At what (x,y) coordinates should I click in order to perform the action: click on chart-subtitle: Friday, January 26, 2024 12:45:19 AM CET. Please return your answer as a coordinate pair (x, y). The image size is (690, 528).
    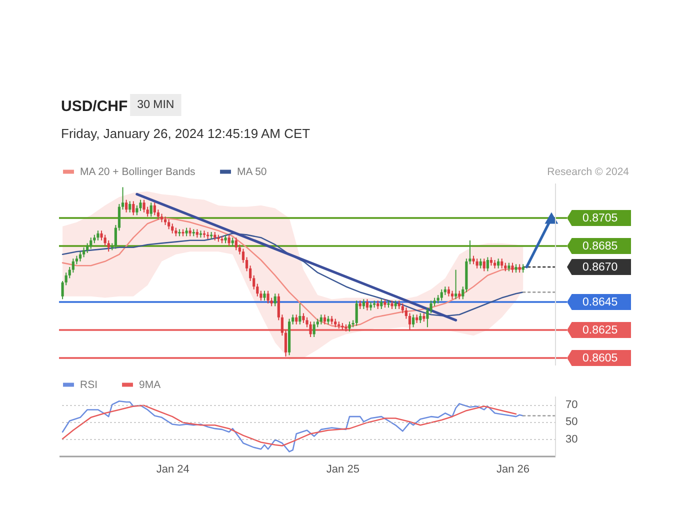
    Looking at the image, I should click on (185, 133).